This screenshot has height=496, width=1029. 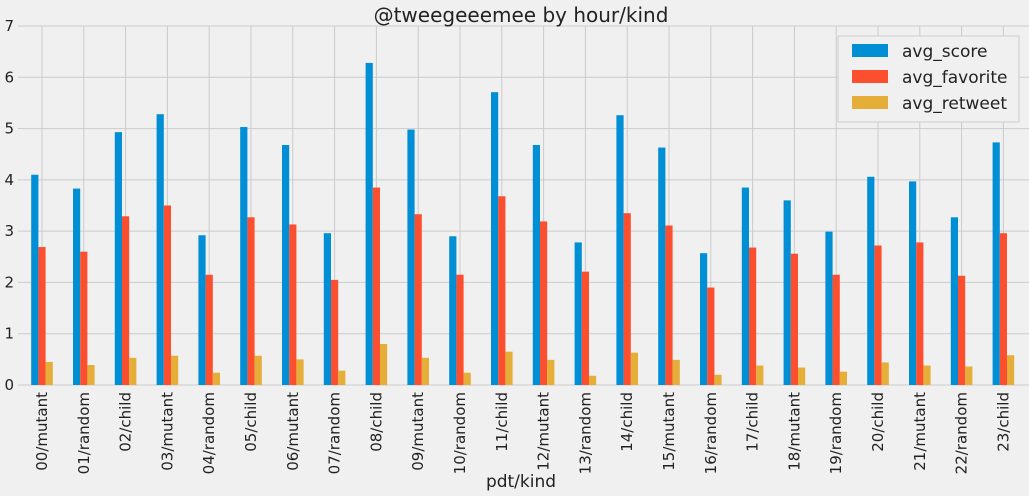 I want to click on legend-label: avg_retweet, so click(x=954, y=104).